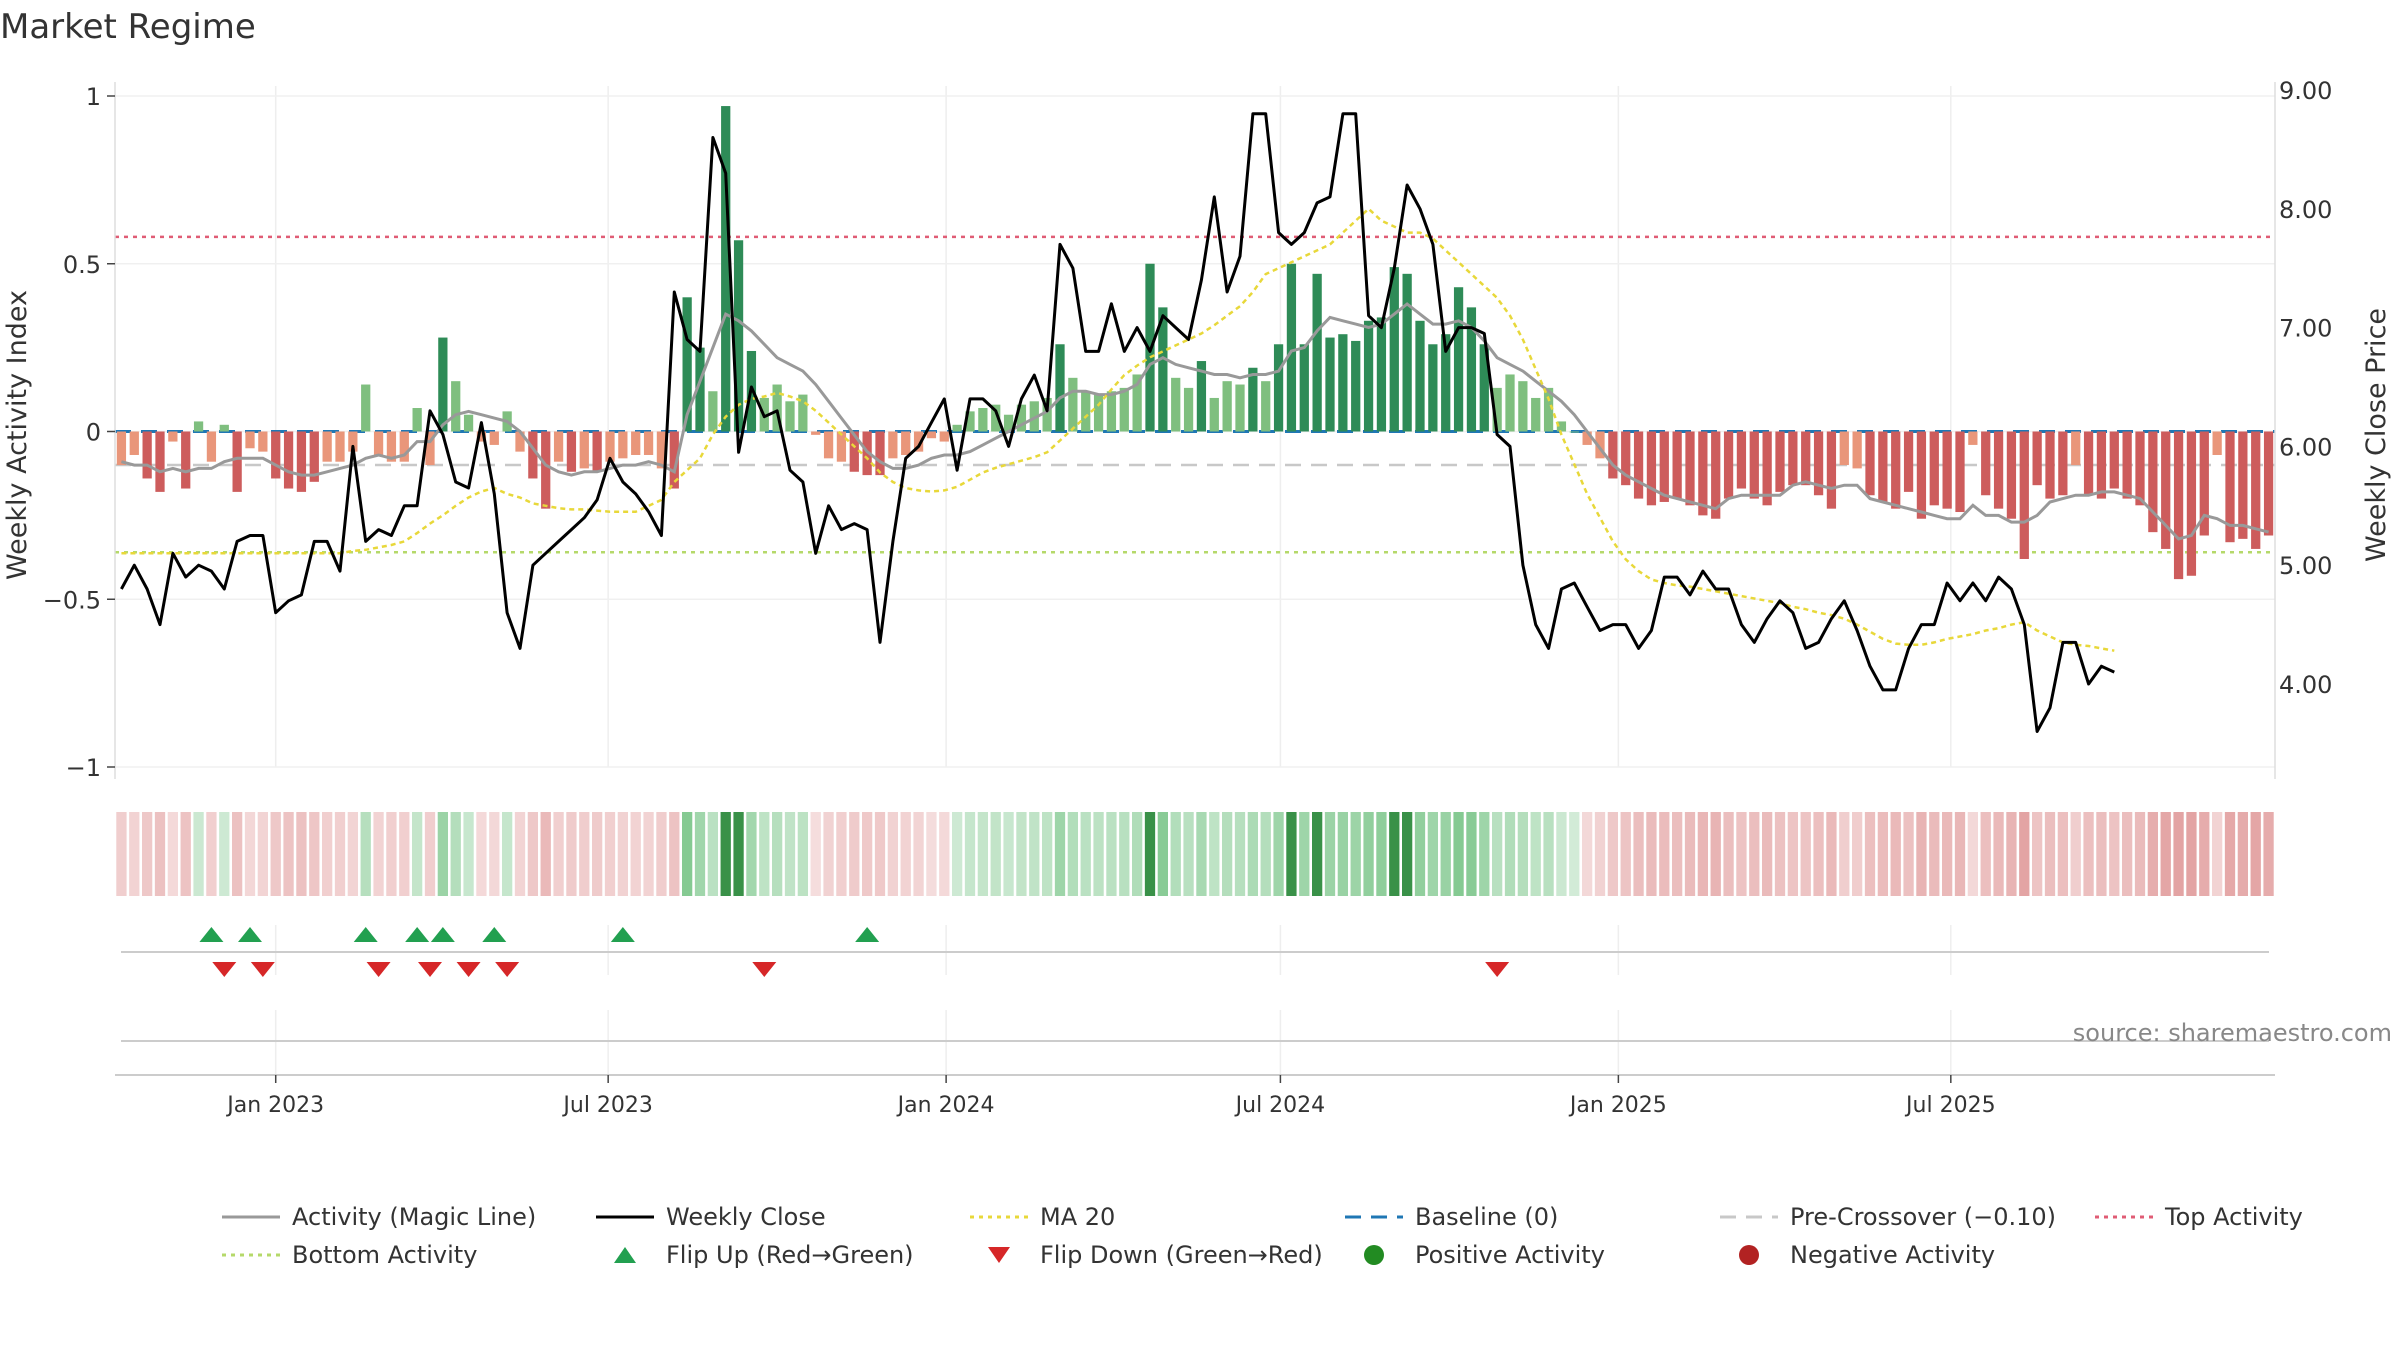  Describe the element at coordinates (1617, 1105) in the screenshot. I see `x-tick-label: Jan 2025` at that location.